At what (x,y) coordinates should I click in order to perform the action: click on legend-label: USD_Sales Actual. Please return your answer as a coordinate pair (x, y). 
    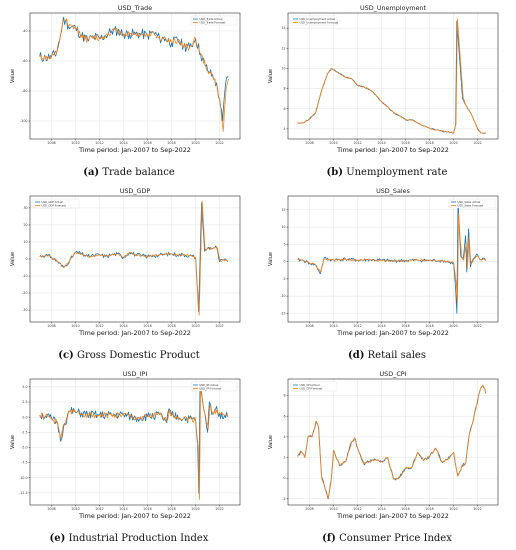
    Looking at the image, I should click on (469, 202).